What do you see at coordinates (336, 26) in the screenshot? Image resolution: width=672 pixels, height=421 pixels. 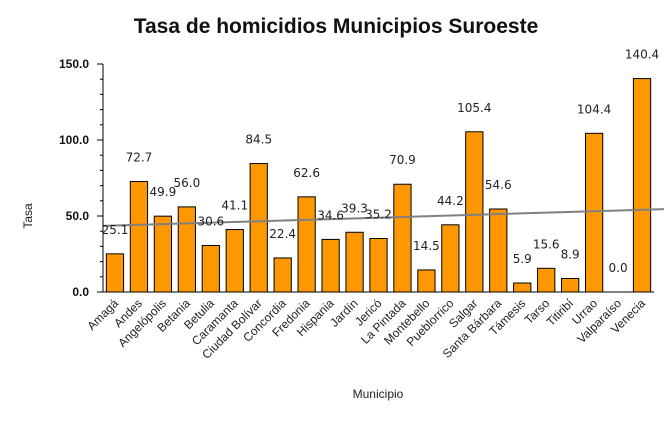 I see `chart-title: Tasa de homicidios Municipios Suroeste` at bounding box center [336, 26].